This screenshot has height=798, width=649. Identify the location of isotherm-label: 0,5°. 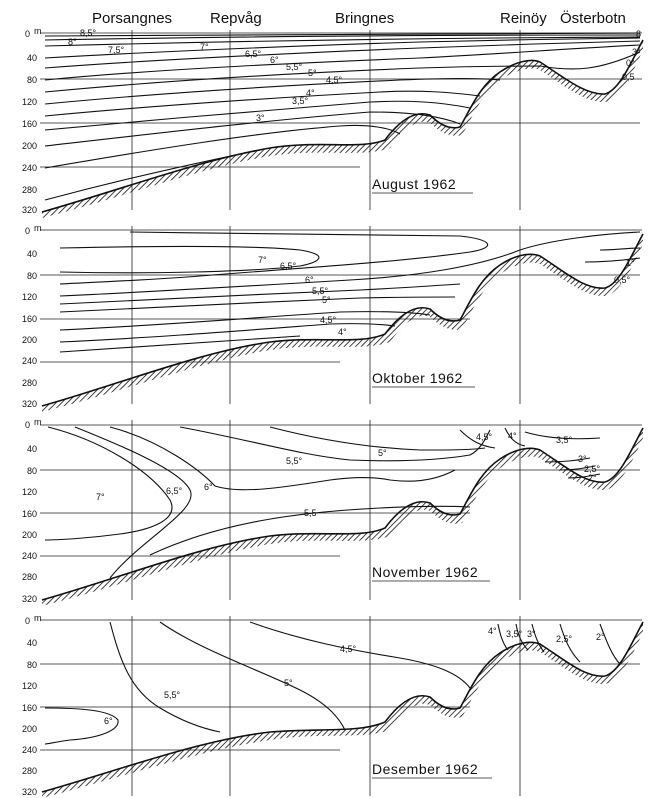
(622, 280).